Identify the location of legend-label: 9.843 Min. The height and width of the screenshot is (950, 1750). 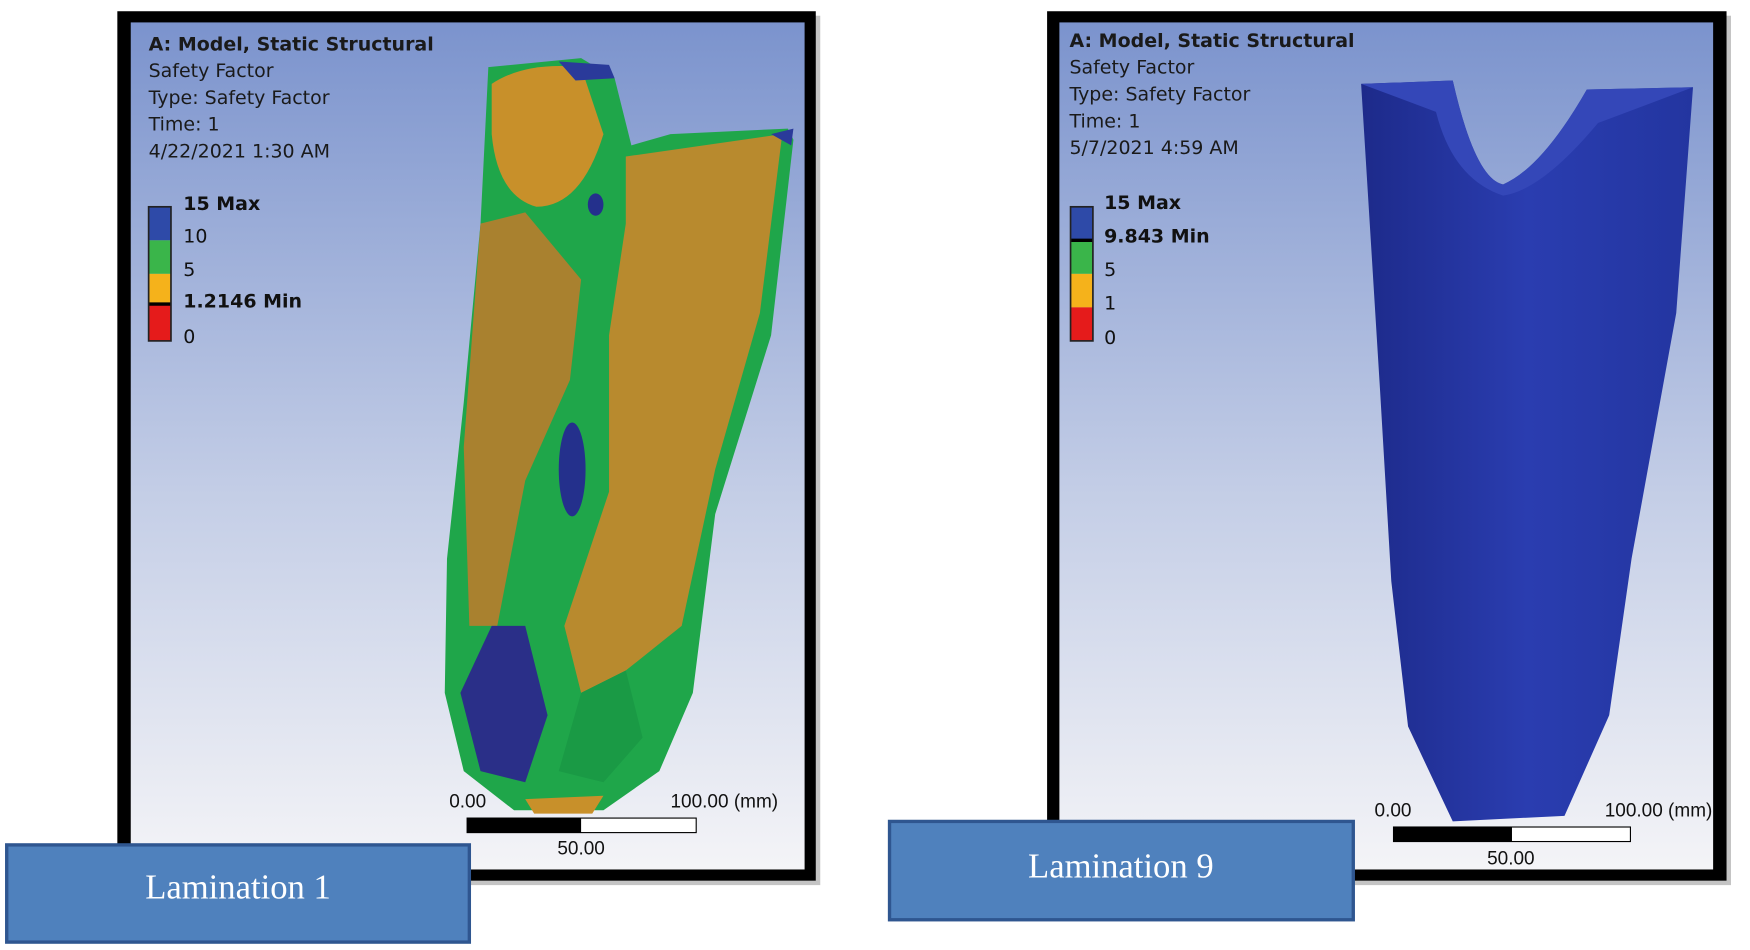
(1157, 236).